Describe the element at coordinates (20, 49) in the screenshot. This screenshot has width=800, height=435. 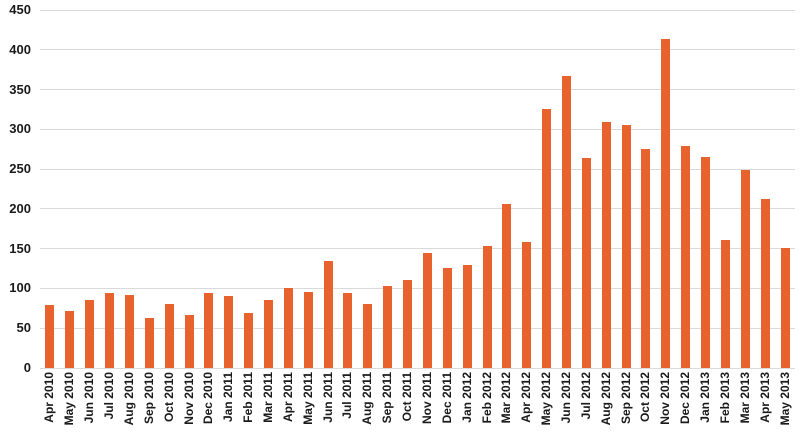
I see `y-axis-tick-label: 400` at that location.